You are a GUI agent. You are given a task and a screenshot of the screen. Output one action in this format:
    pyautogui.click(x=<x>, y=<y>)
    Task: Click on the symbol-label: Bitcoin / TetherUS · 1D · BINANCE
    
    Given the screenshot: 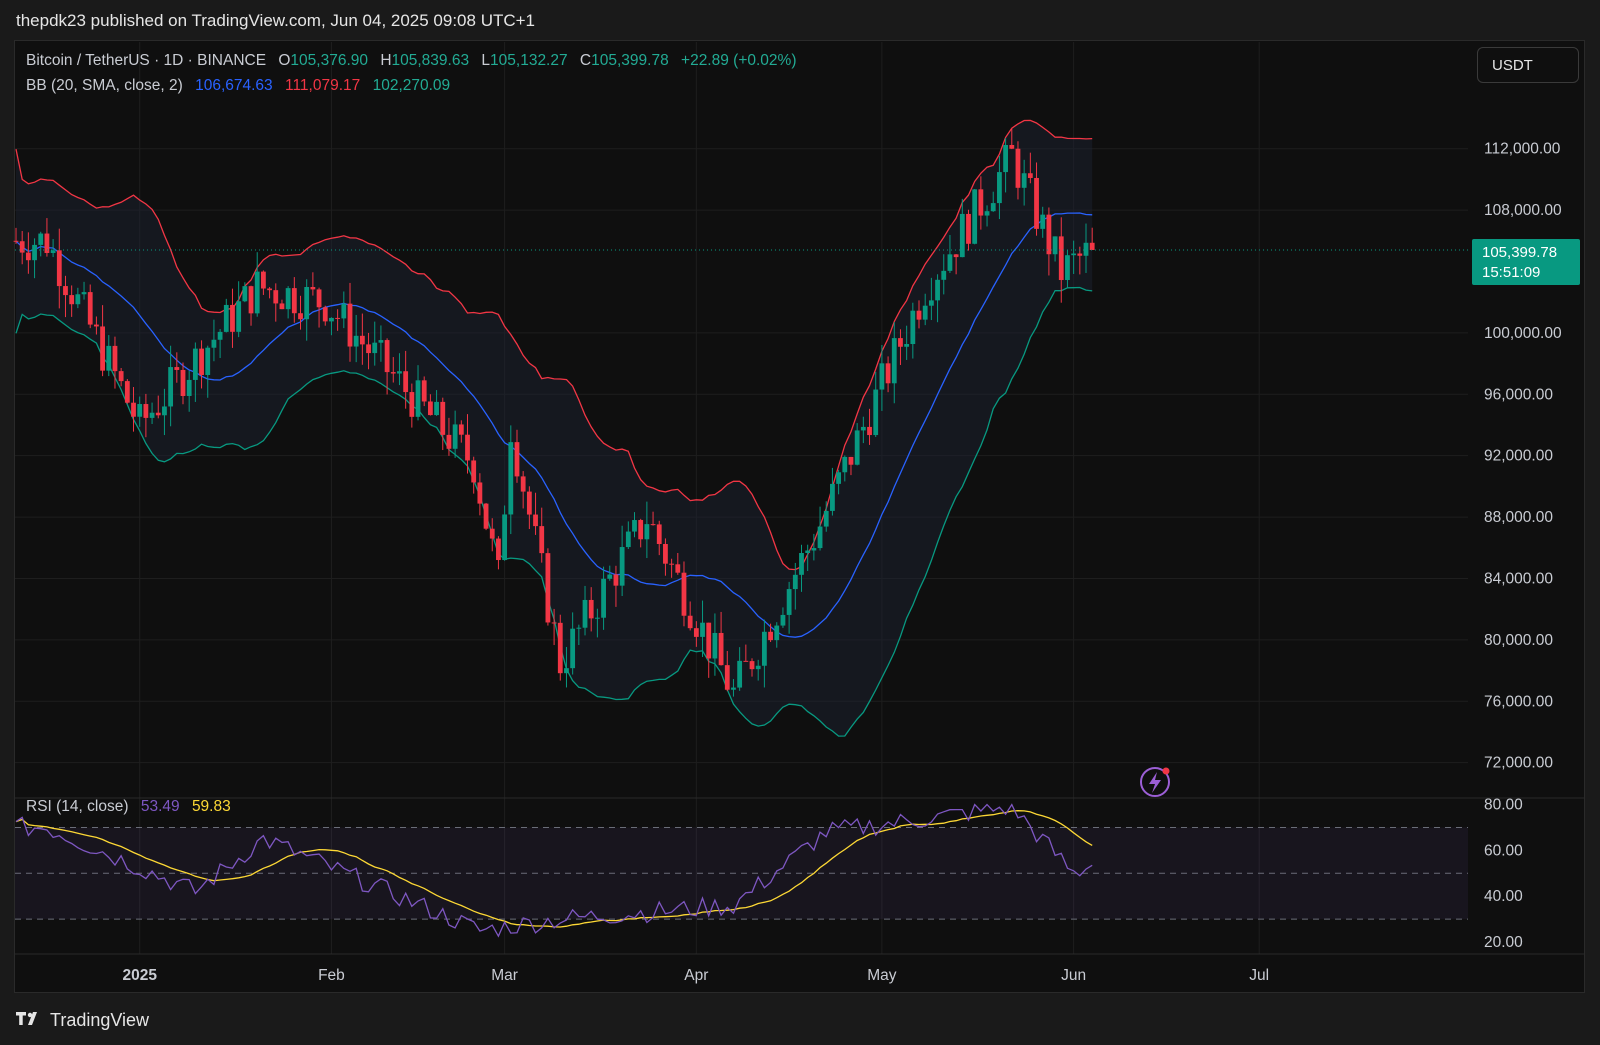 What is the action you would take?
    pyautogui.click(x=146, y=60)
    